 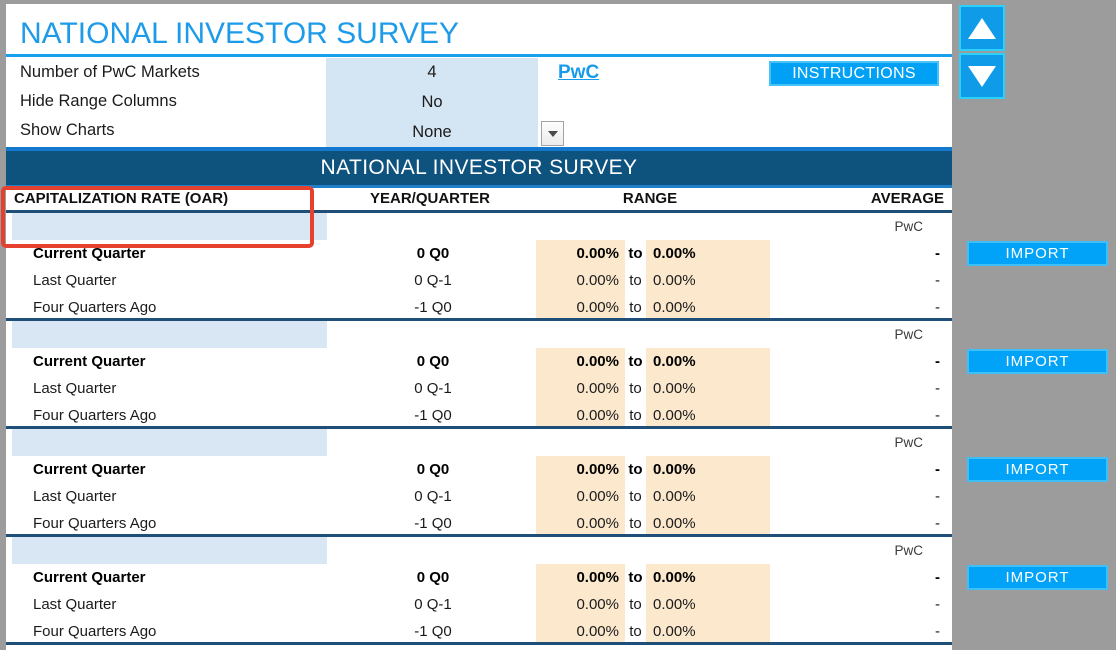 I want to click on import-button-4: IMPORT, so click(x=1037, y=577).